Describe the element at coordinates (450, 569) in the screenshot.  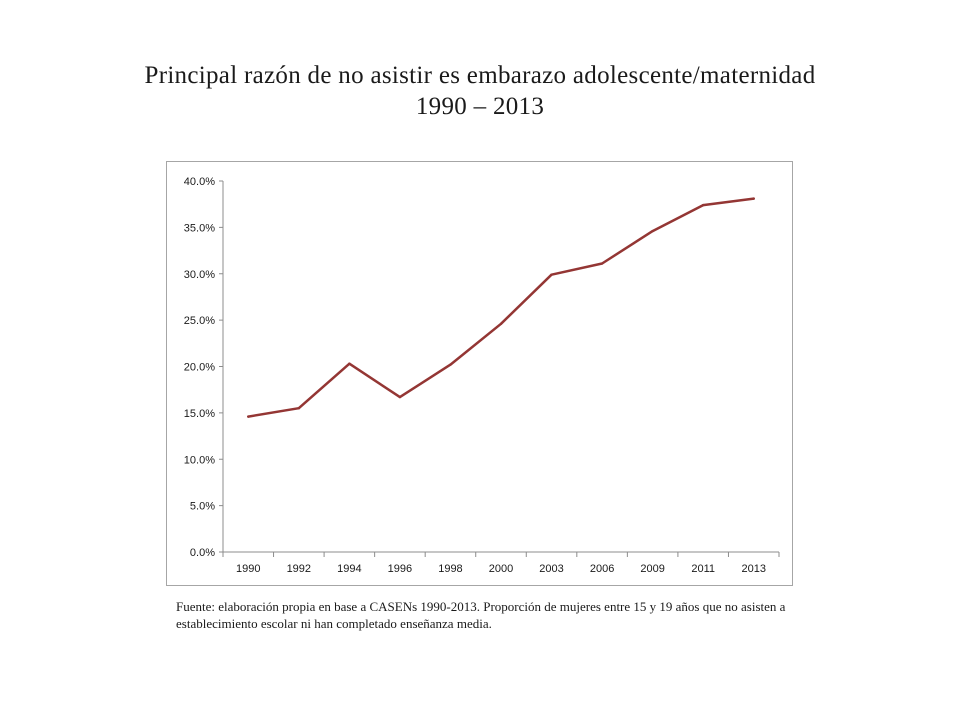
I see `x-tick-label: 1998` at that location.